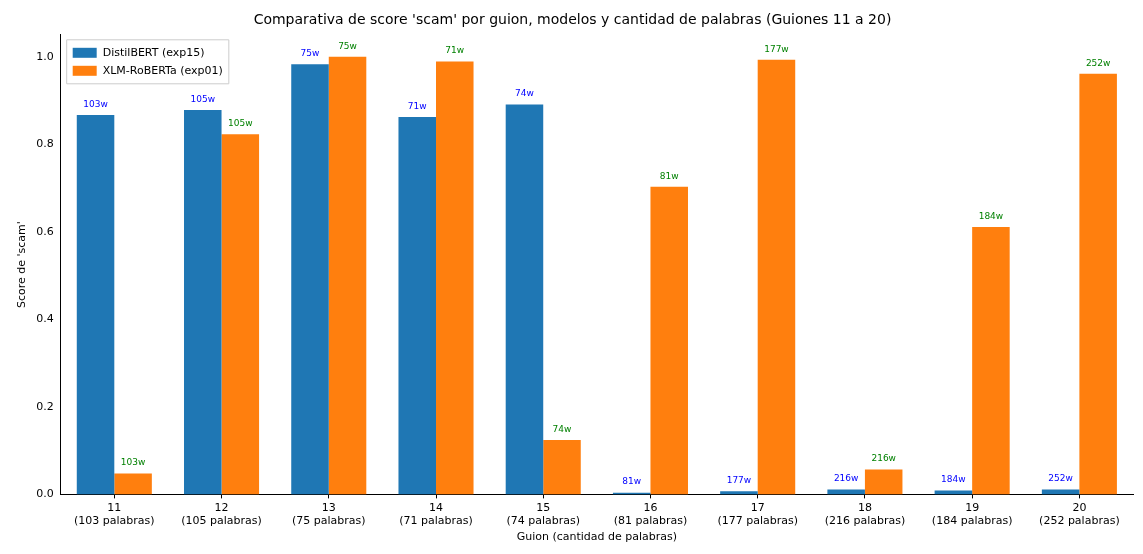  What do you see at coordinates (45, 406) in the screenshot?
I see `y-tick-label: 0.2` at bounding box center [45, 406].